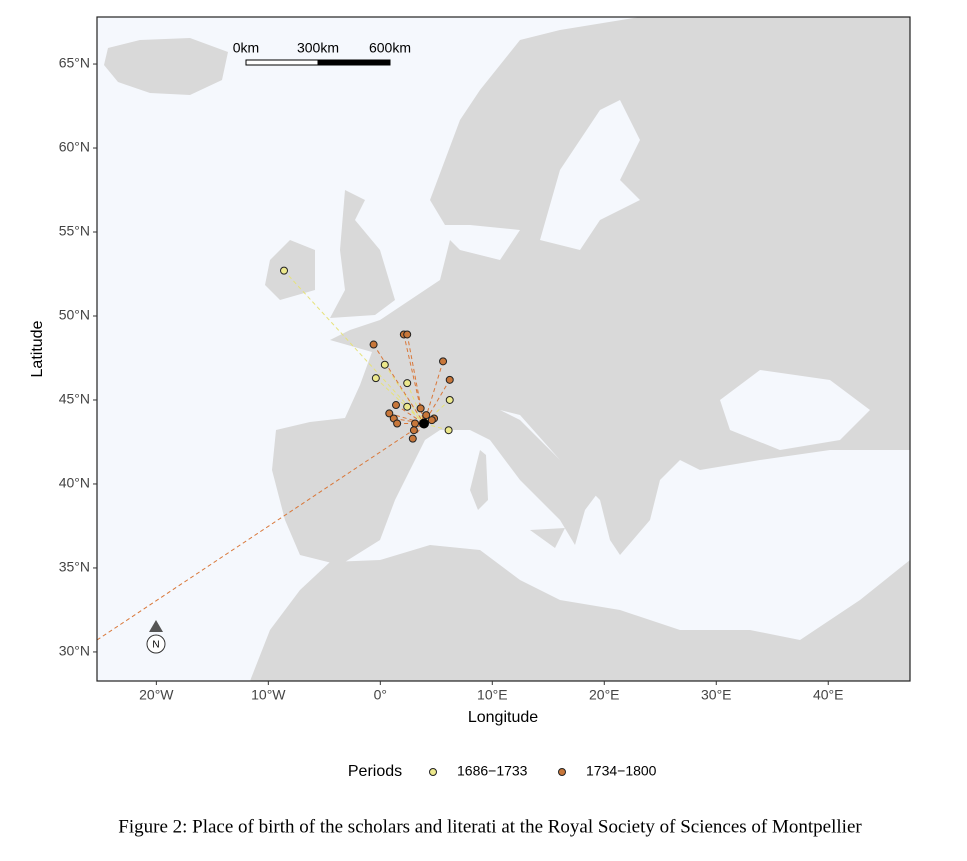 This screenshot has width=967, height=861. I want to click on y-tick-label: 40°N, so click(74, 483).